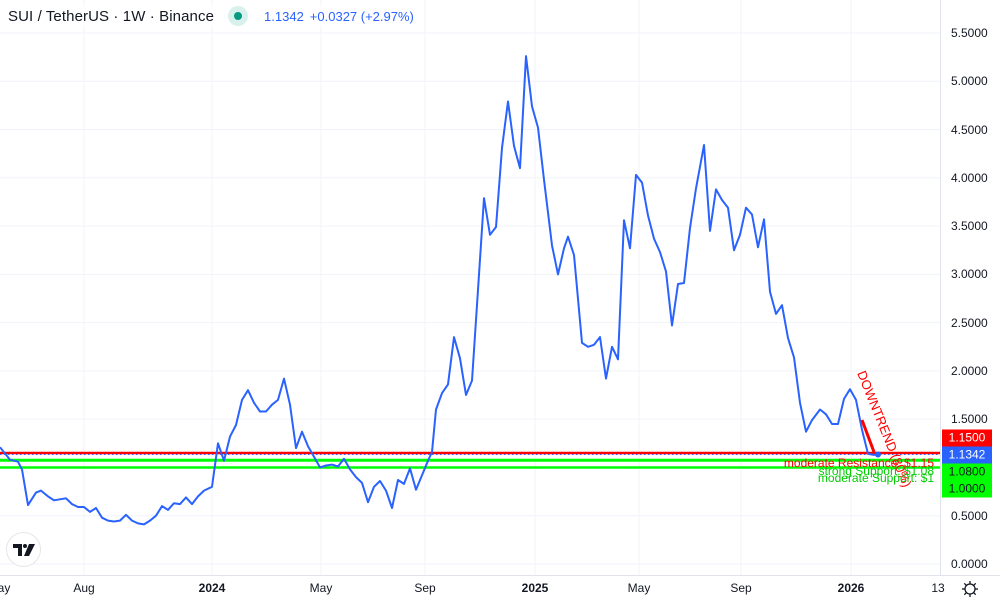 The image size is (1000, 600). I want to click on price-tick-label: 2.5000, so click(969, 322).